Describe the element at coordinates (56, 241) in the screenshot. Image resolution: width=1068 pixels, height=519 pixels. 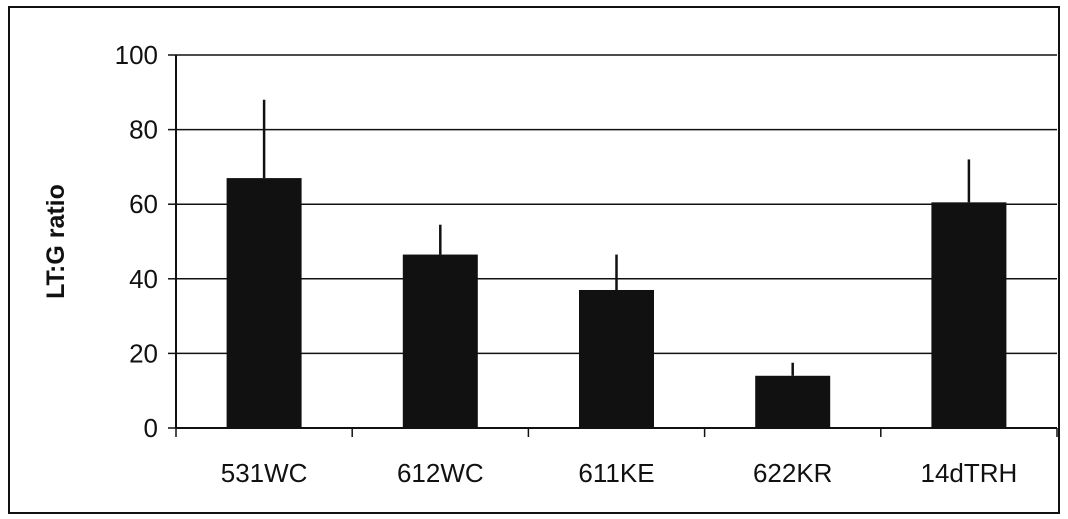
I see `y-axis-title: LT:G ratio` at that location.